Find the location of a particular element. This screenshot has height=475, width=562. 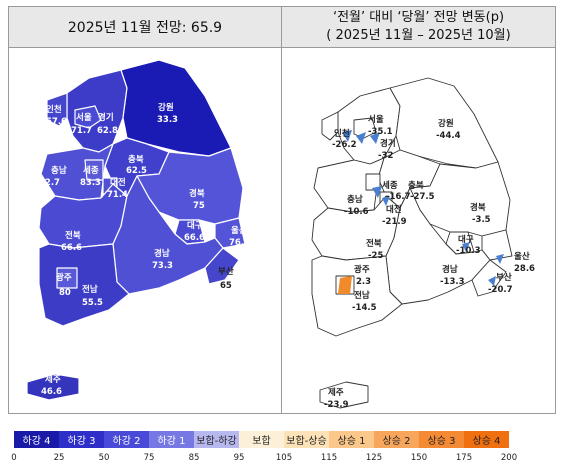

left-value-busan: 65 is located at coordinates (226, 286).